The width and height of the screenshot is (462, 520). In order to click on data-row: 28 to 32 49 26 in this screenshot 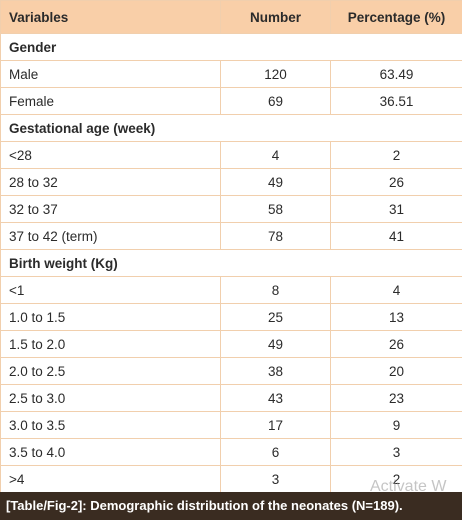, I will do `click(231, 182)`.